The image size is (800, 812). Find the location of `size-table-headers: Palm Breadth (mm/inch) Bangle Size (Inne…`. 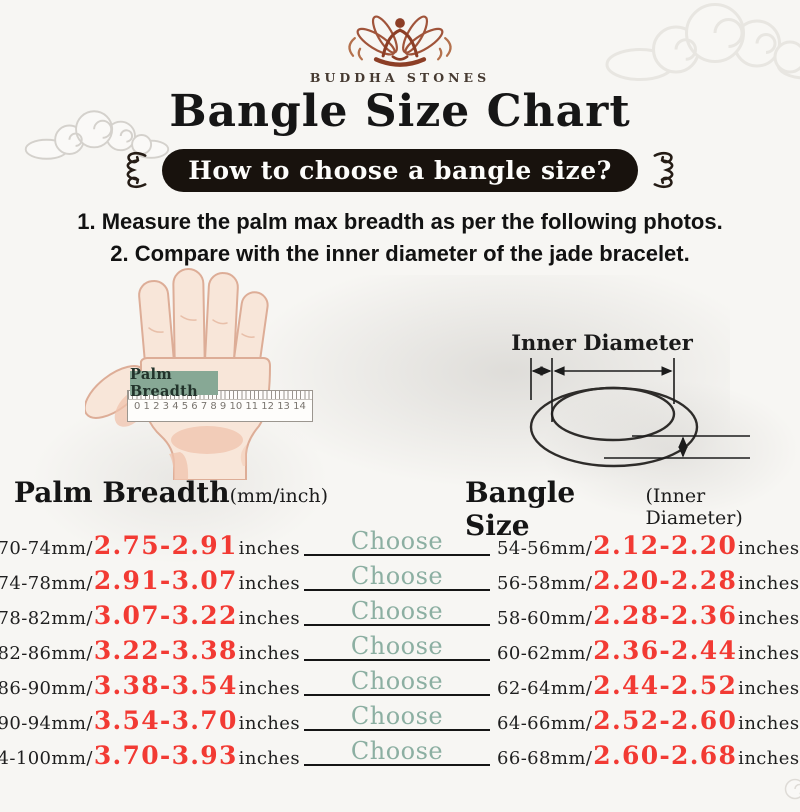

size-table-headers: Palm Breadth (mm/inch) Bangle Size (Inne… is located at coordinates (400, 495).